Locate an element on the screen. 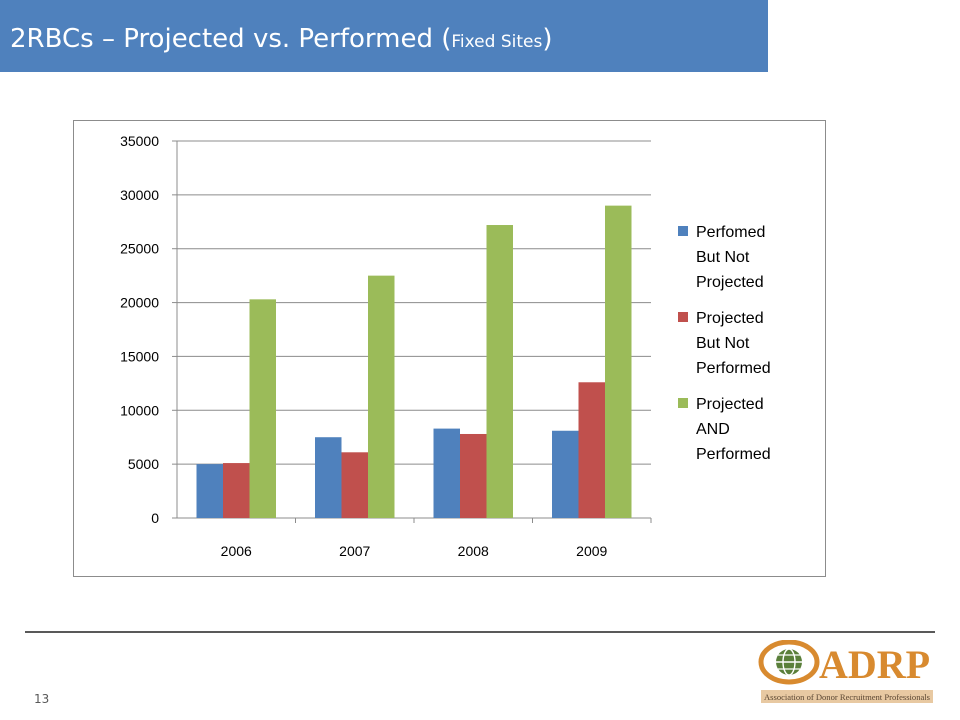  x-tick-label: 2006 is located at coordinates (236, 551).